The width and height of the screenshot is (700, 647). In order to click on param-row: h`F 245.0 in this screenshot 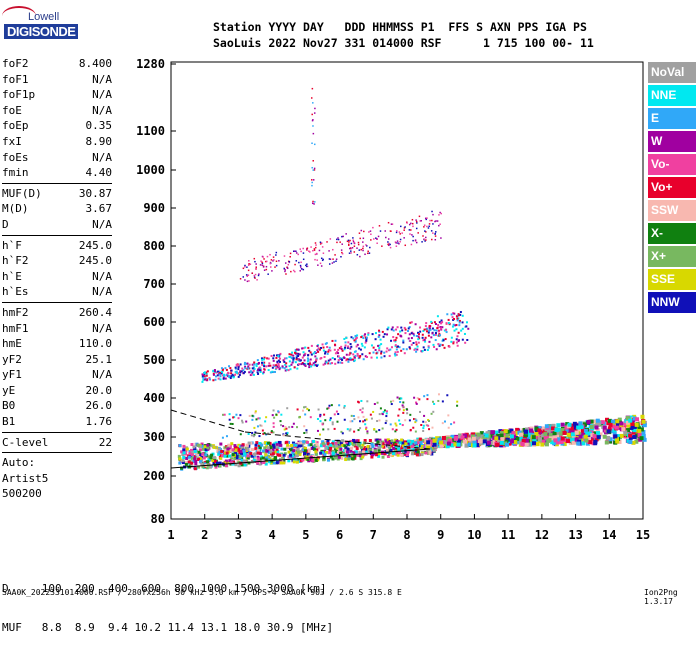, I will do `click(57, 246)`.